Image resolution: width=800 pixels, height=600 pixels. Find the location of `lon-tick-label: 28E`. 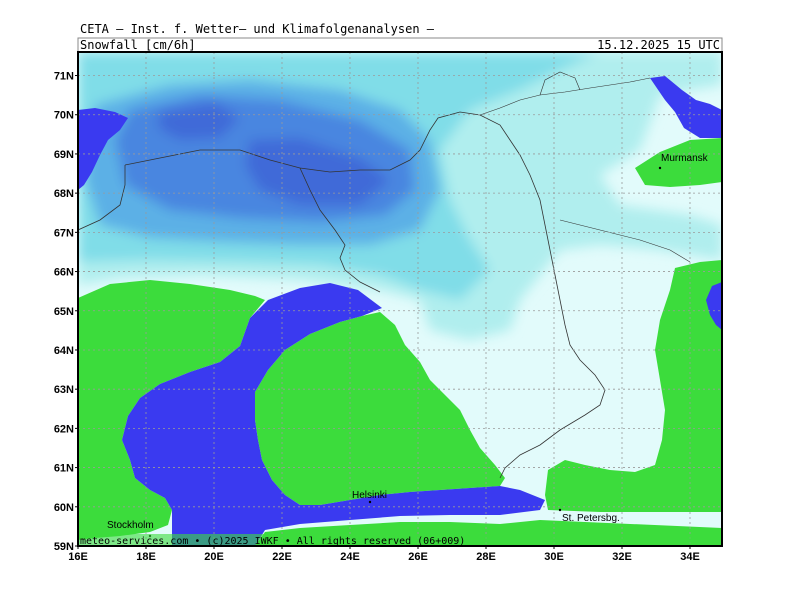

lon-tick-label: 28E is located at coordinates (486, 557).